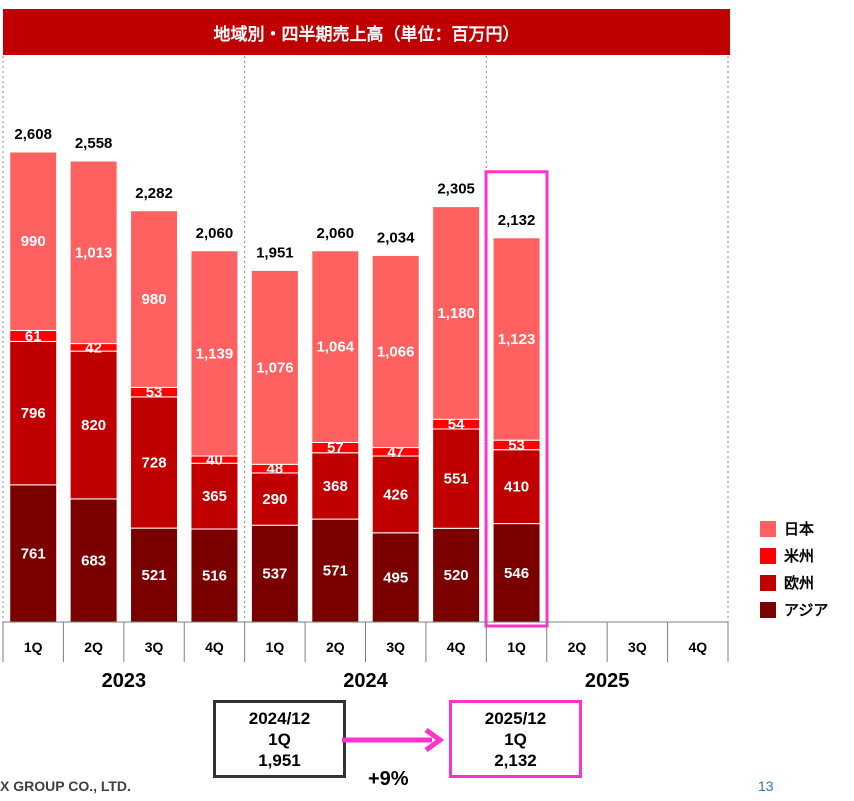 This screenshot has width=854, height=801. I want to click on bar-value-label: 410, so click(516, 487).